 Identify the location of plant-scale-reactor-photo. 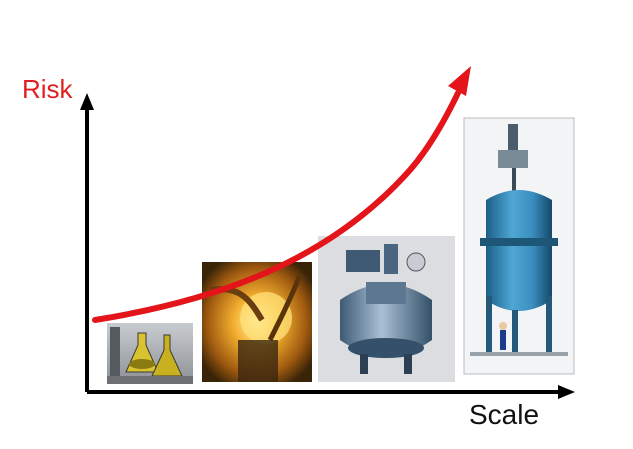
(519, 246).